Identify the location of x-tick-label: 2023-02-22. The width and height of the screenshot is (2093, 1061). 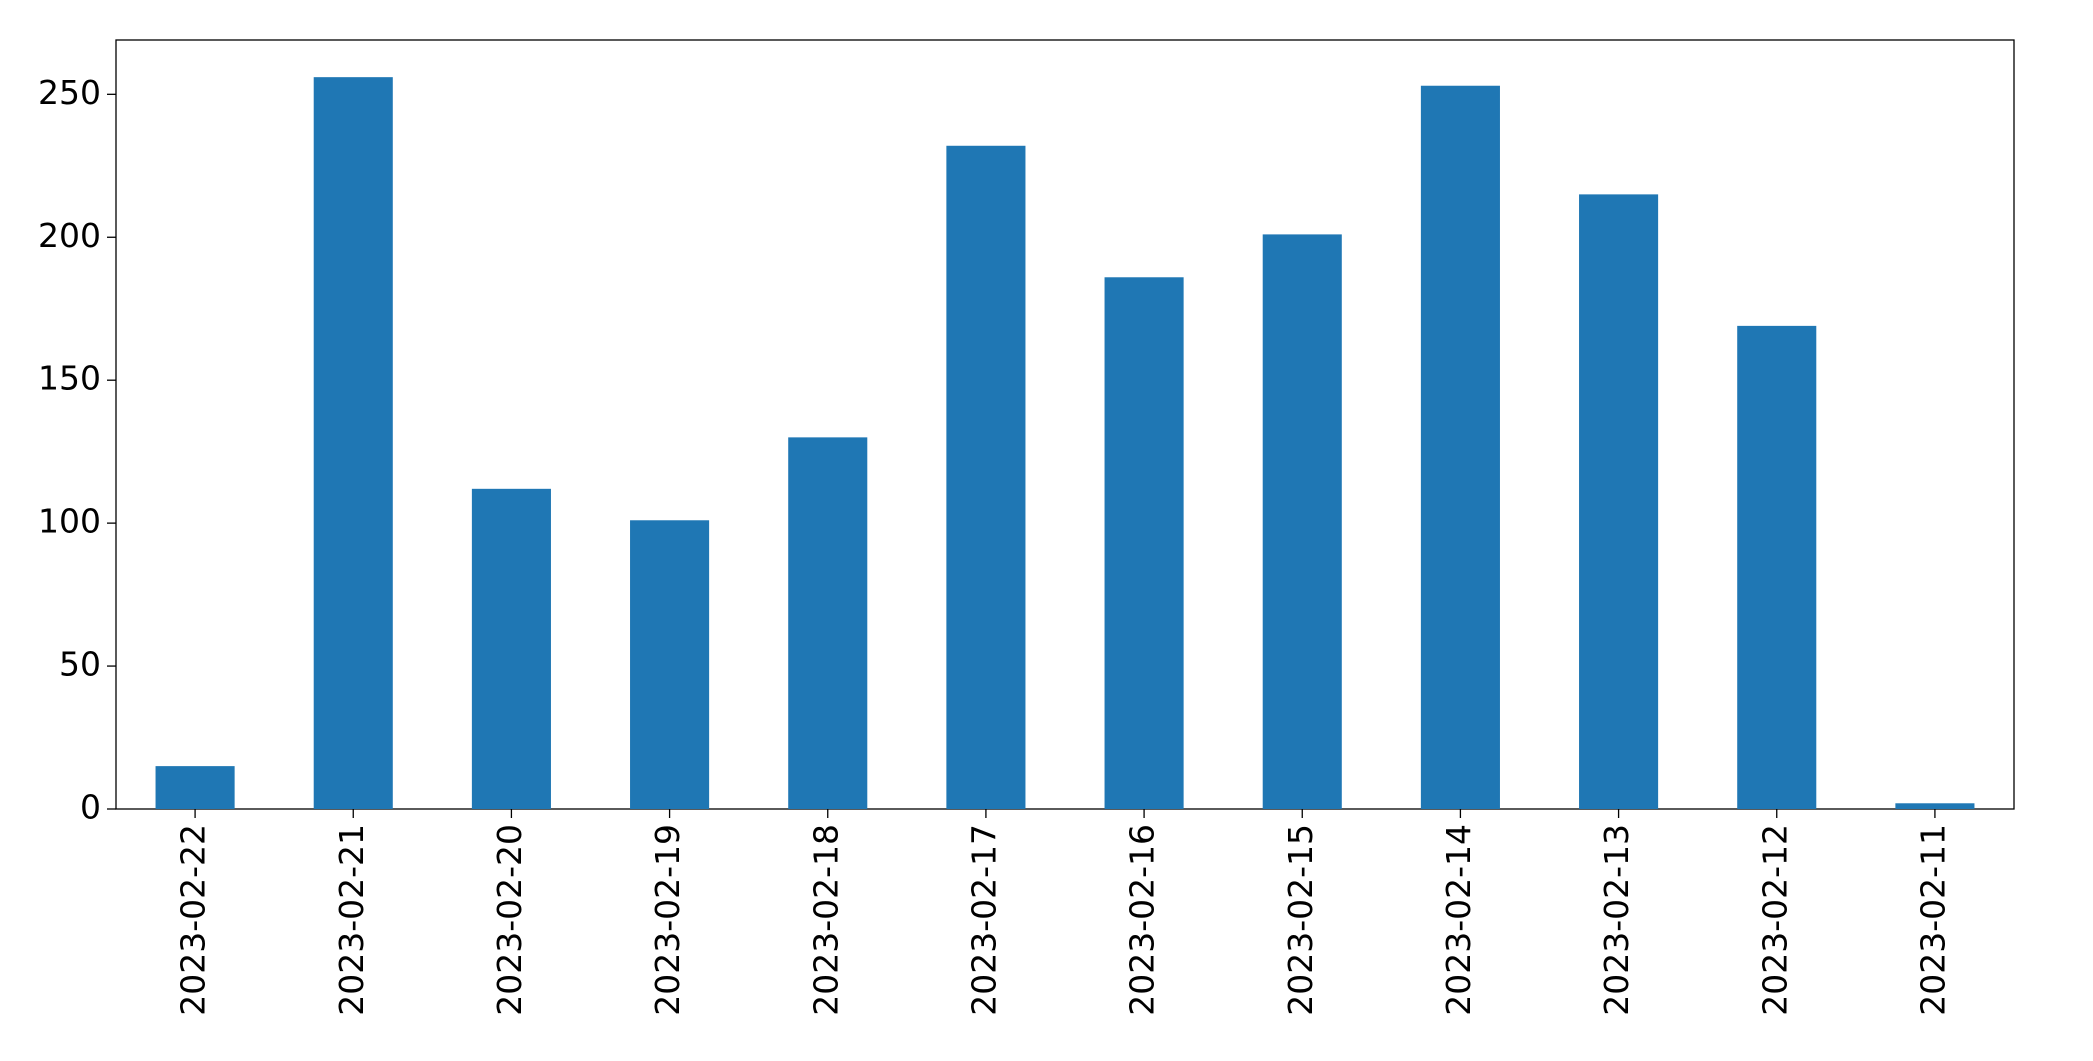
(193, 920).